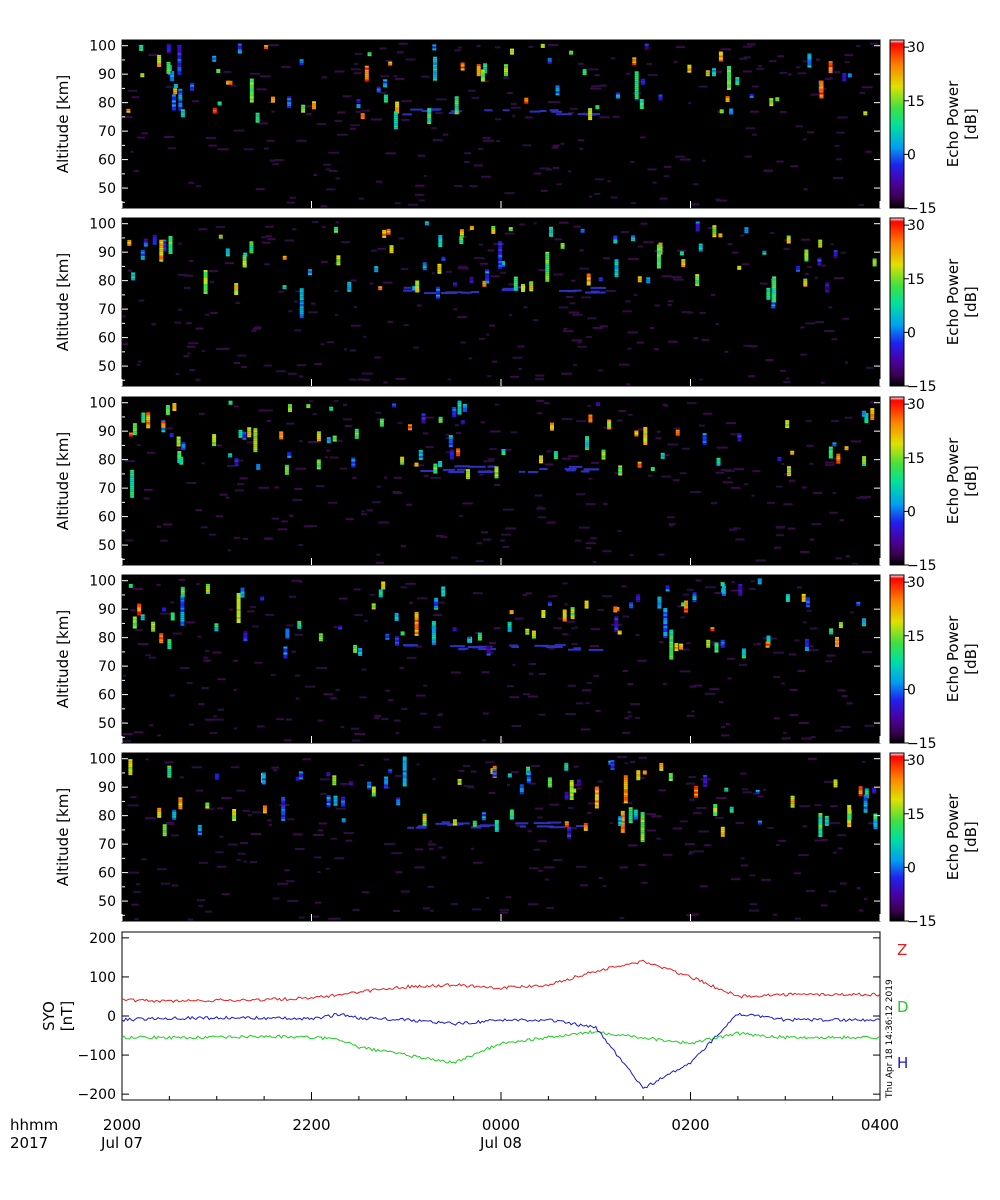 This screenshot has height=1200, width=1000. I want to click on colorbar-gradient, so click(897, 481).